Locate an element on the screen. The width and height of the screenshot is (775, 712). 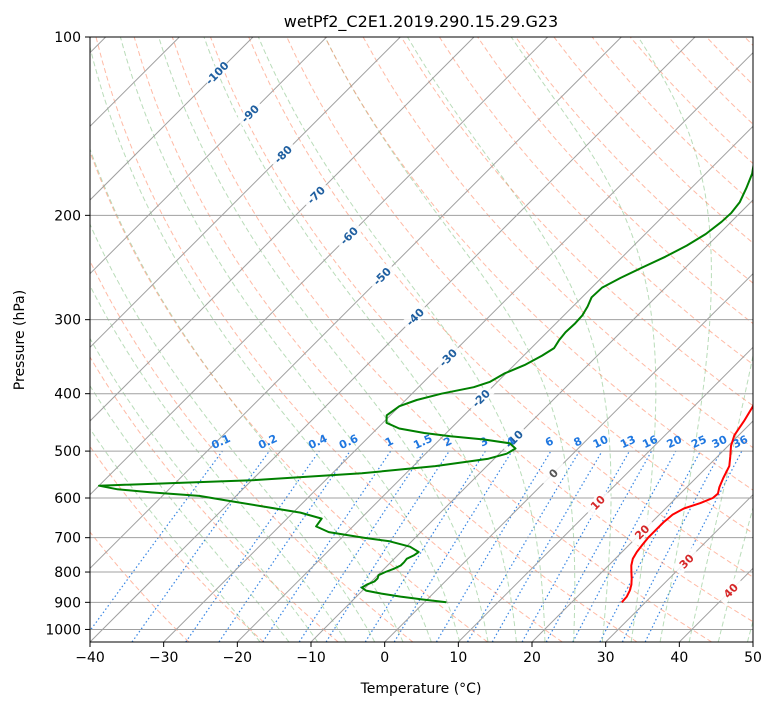
y-tick-label: 800 is located at coordinates (67, 573).